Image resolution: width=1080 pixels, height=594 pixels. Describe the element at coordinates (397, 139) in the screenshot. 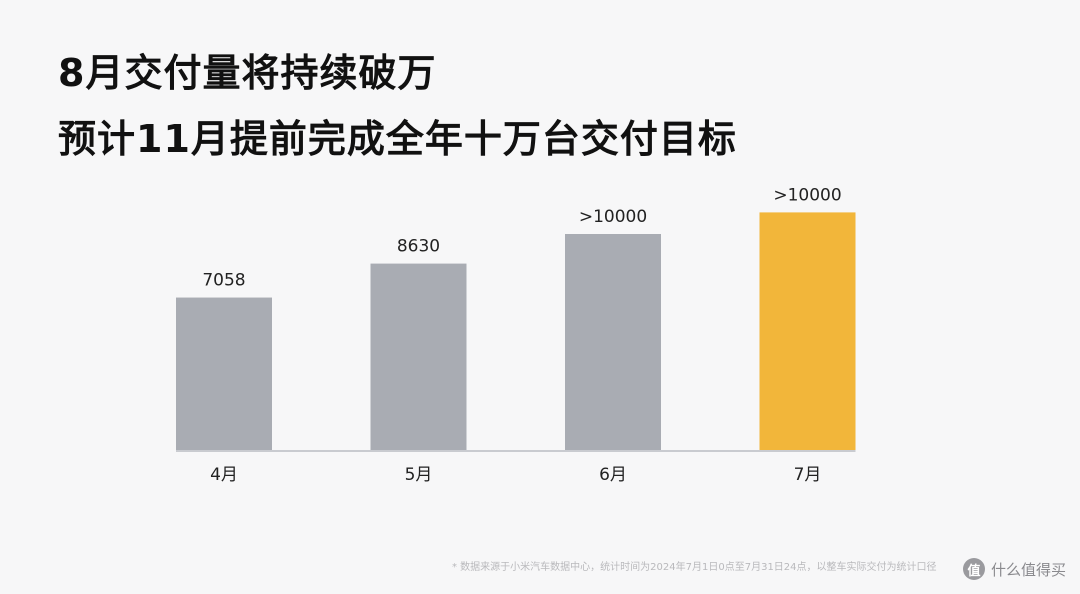

I see `slide-title-line2: 预计11月提前完成全年十万台交付目标` at that location.